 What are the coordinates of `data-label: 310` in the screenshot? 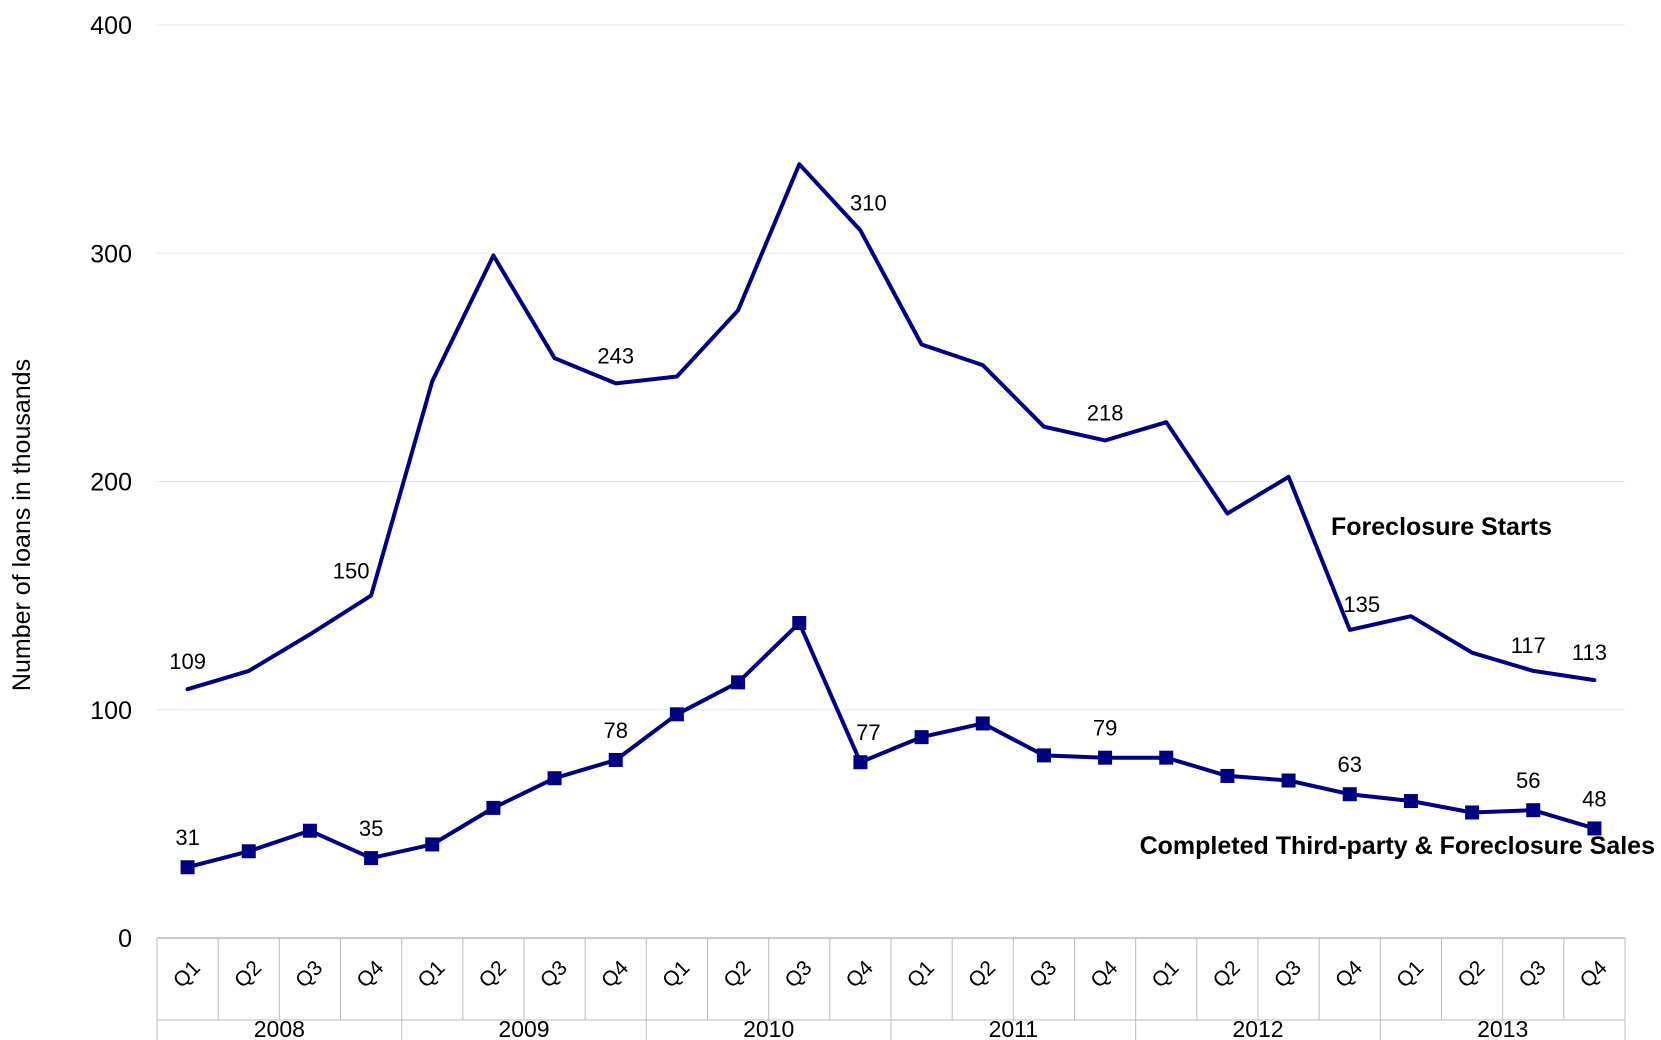 It's located at (868, 202).